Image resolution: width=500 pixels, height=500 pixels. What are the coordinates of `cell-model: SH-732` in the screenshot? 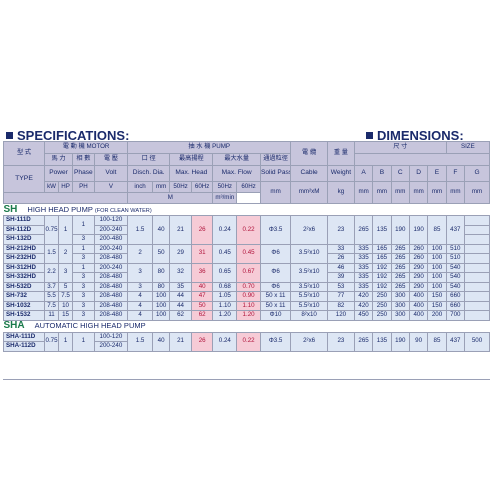 It's located at (24, 296).